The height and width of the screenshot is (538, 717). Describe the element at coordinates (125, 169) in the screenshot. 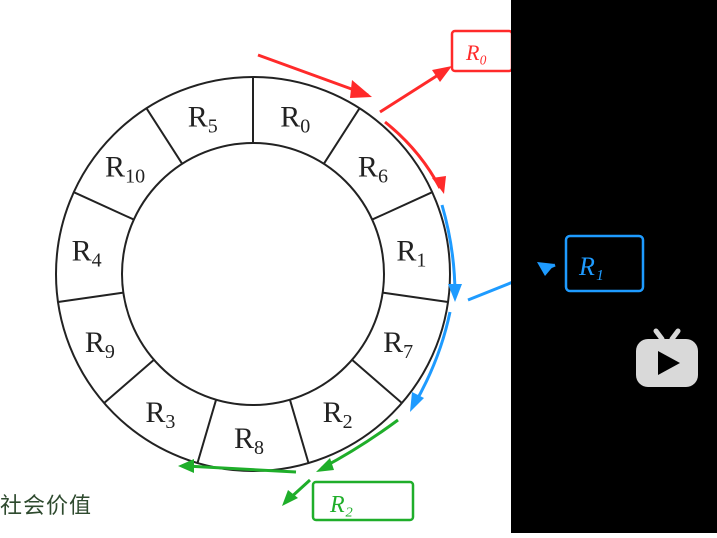

I see `sector-label: R10` at that location.